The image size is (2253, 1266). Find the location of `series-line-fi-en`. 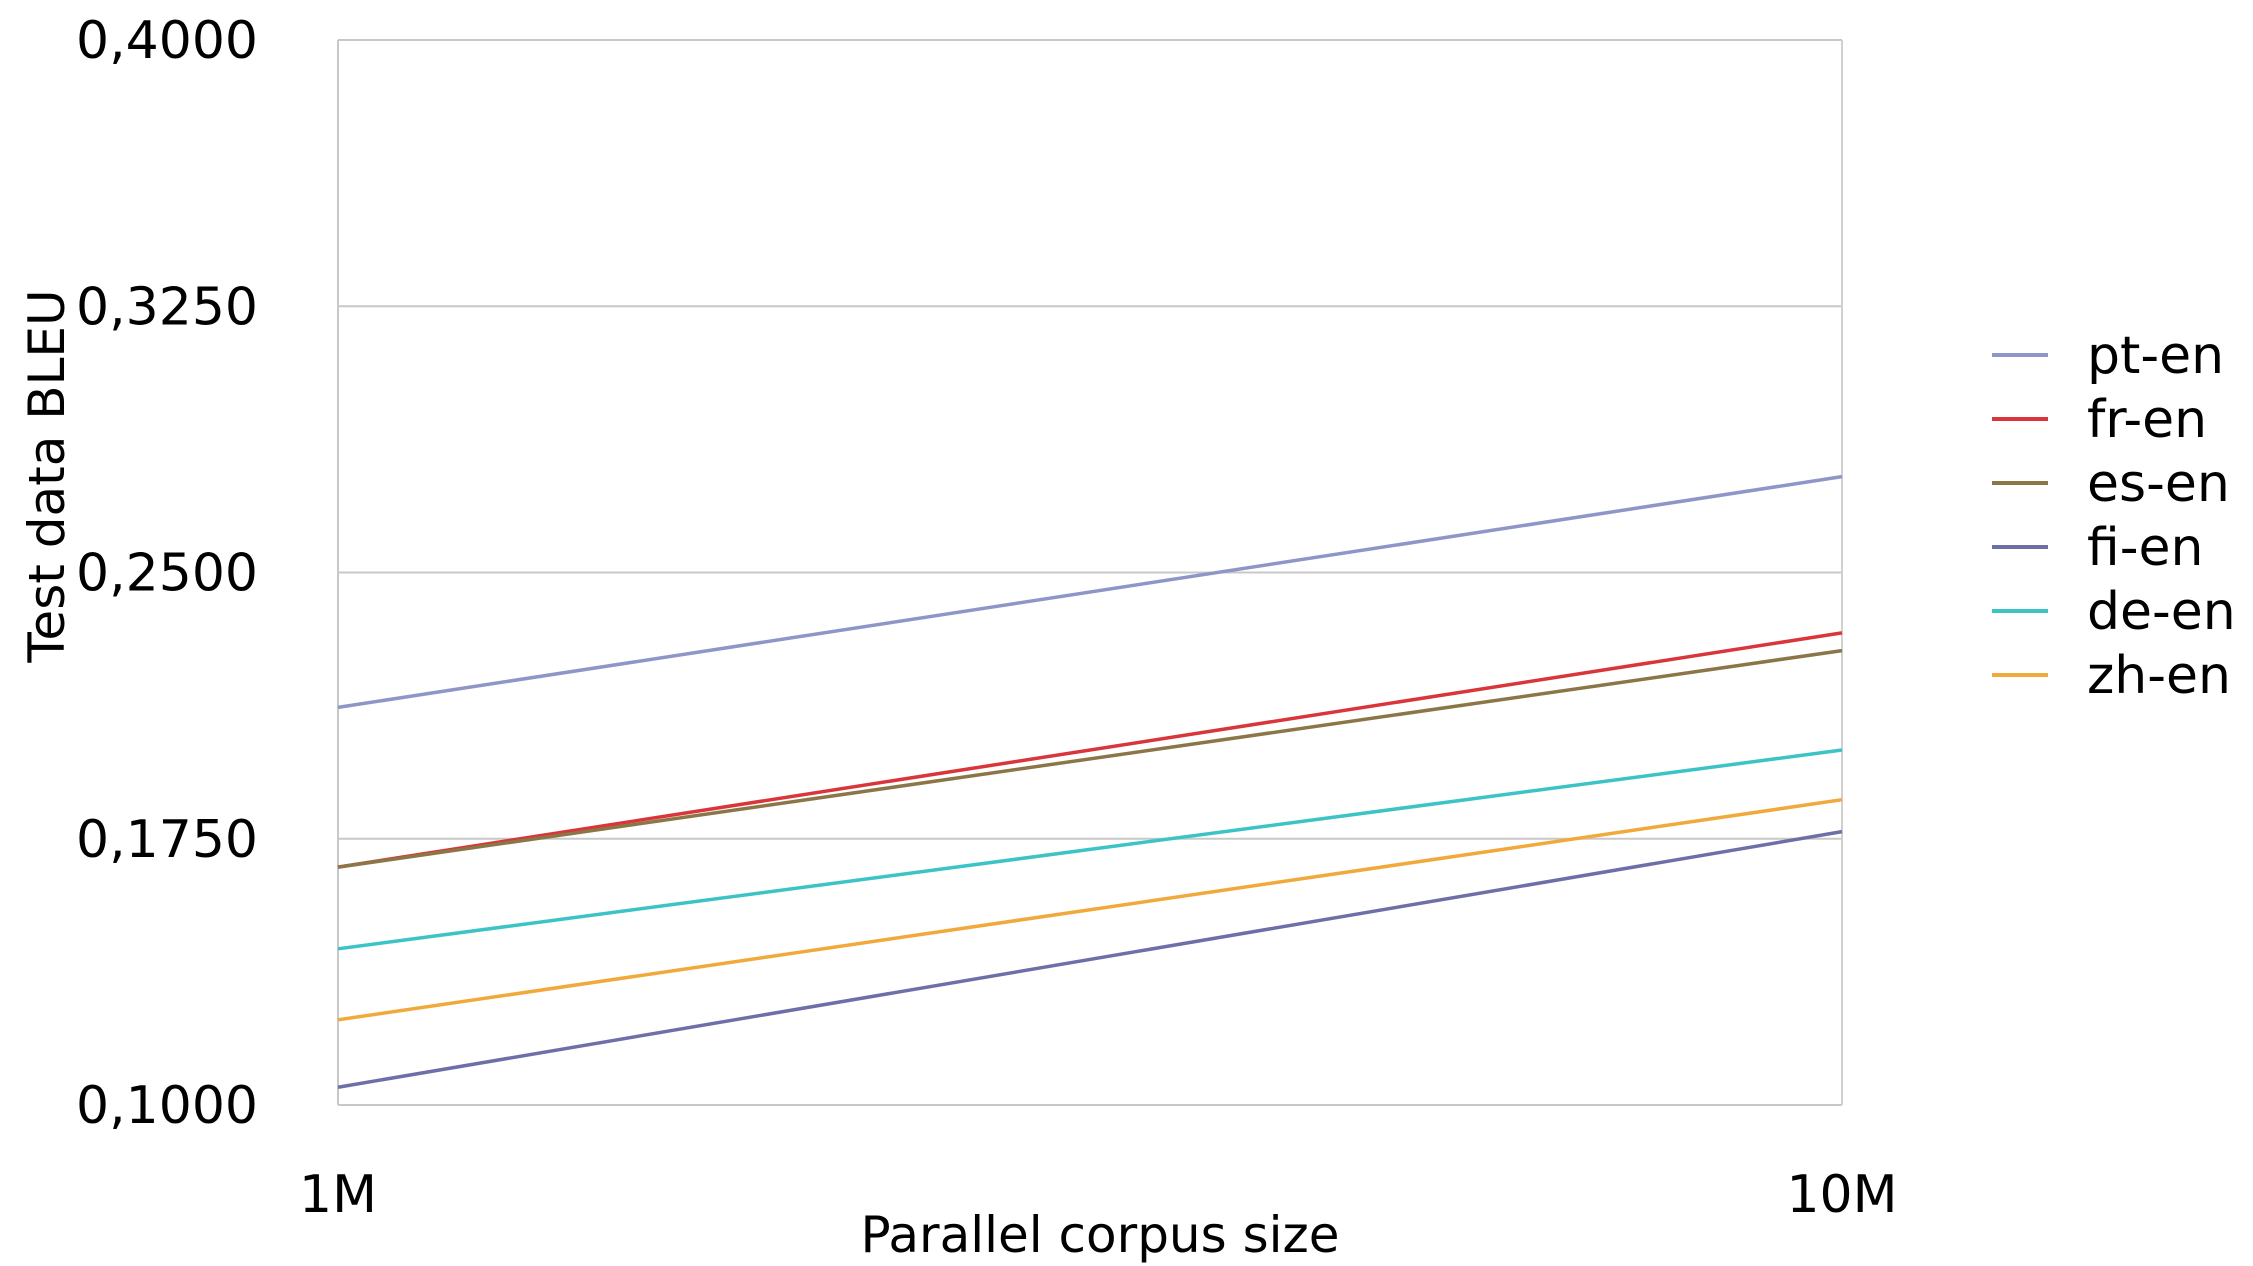

series-line-fi-en is located at coordinates (1090, 959).